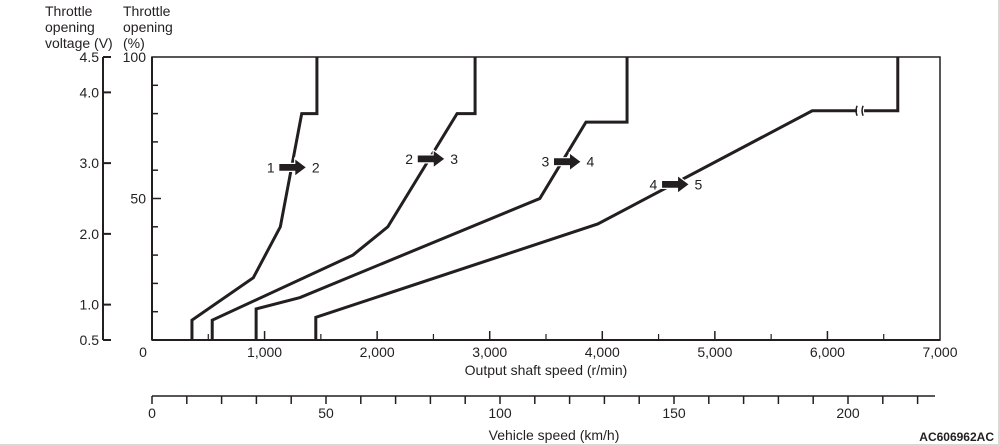 Image resolution: width=1000 pixels, height=446 pixels. What do you see at coordinates (326, 413) in the screenshot?
I see `vehicle-speed-tick-label: 50` at bounding box center [326, 413].